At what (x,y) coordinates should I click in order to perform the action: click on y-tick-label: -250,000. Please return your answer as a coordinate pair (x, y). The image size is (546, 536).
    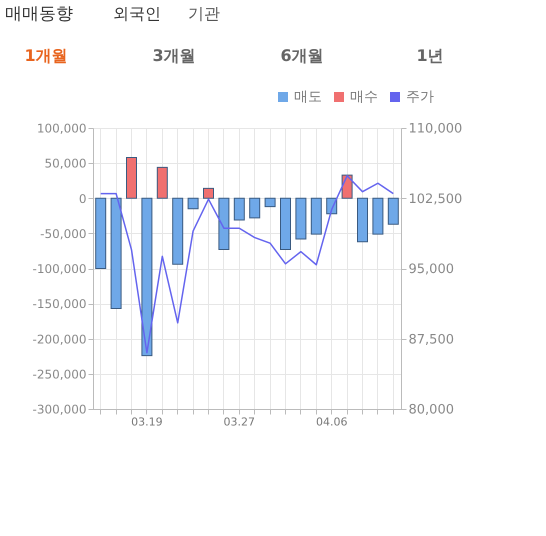
    Looking at the image, I should click on (59, 374).